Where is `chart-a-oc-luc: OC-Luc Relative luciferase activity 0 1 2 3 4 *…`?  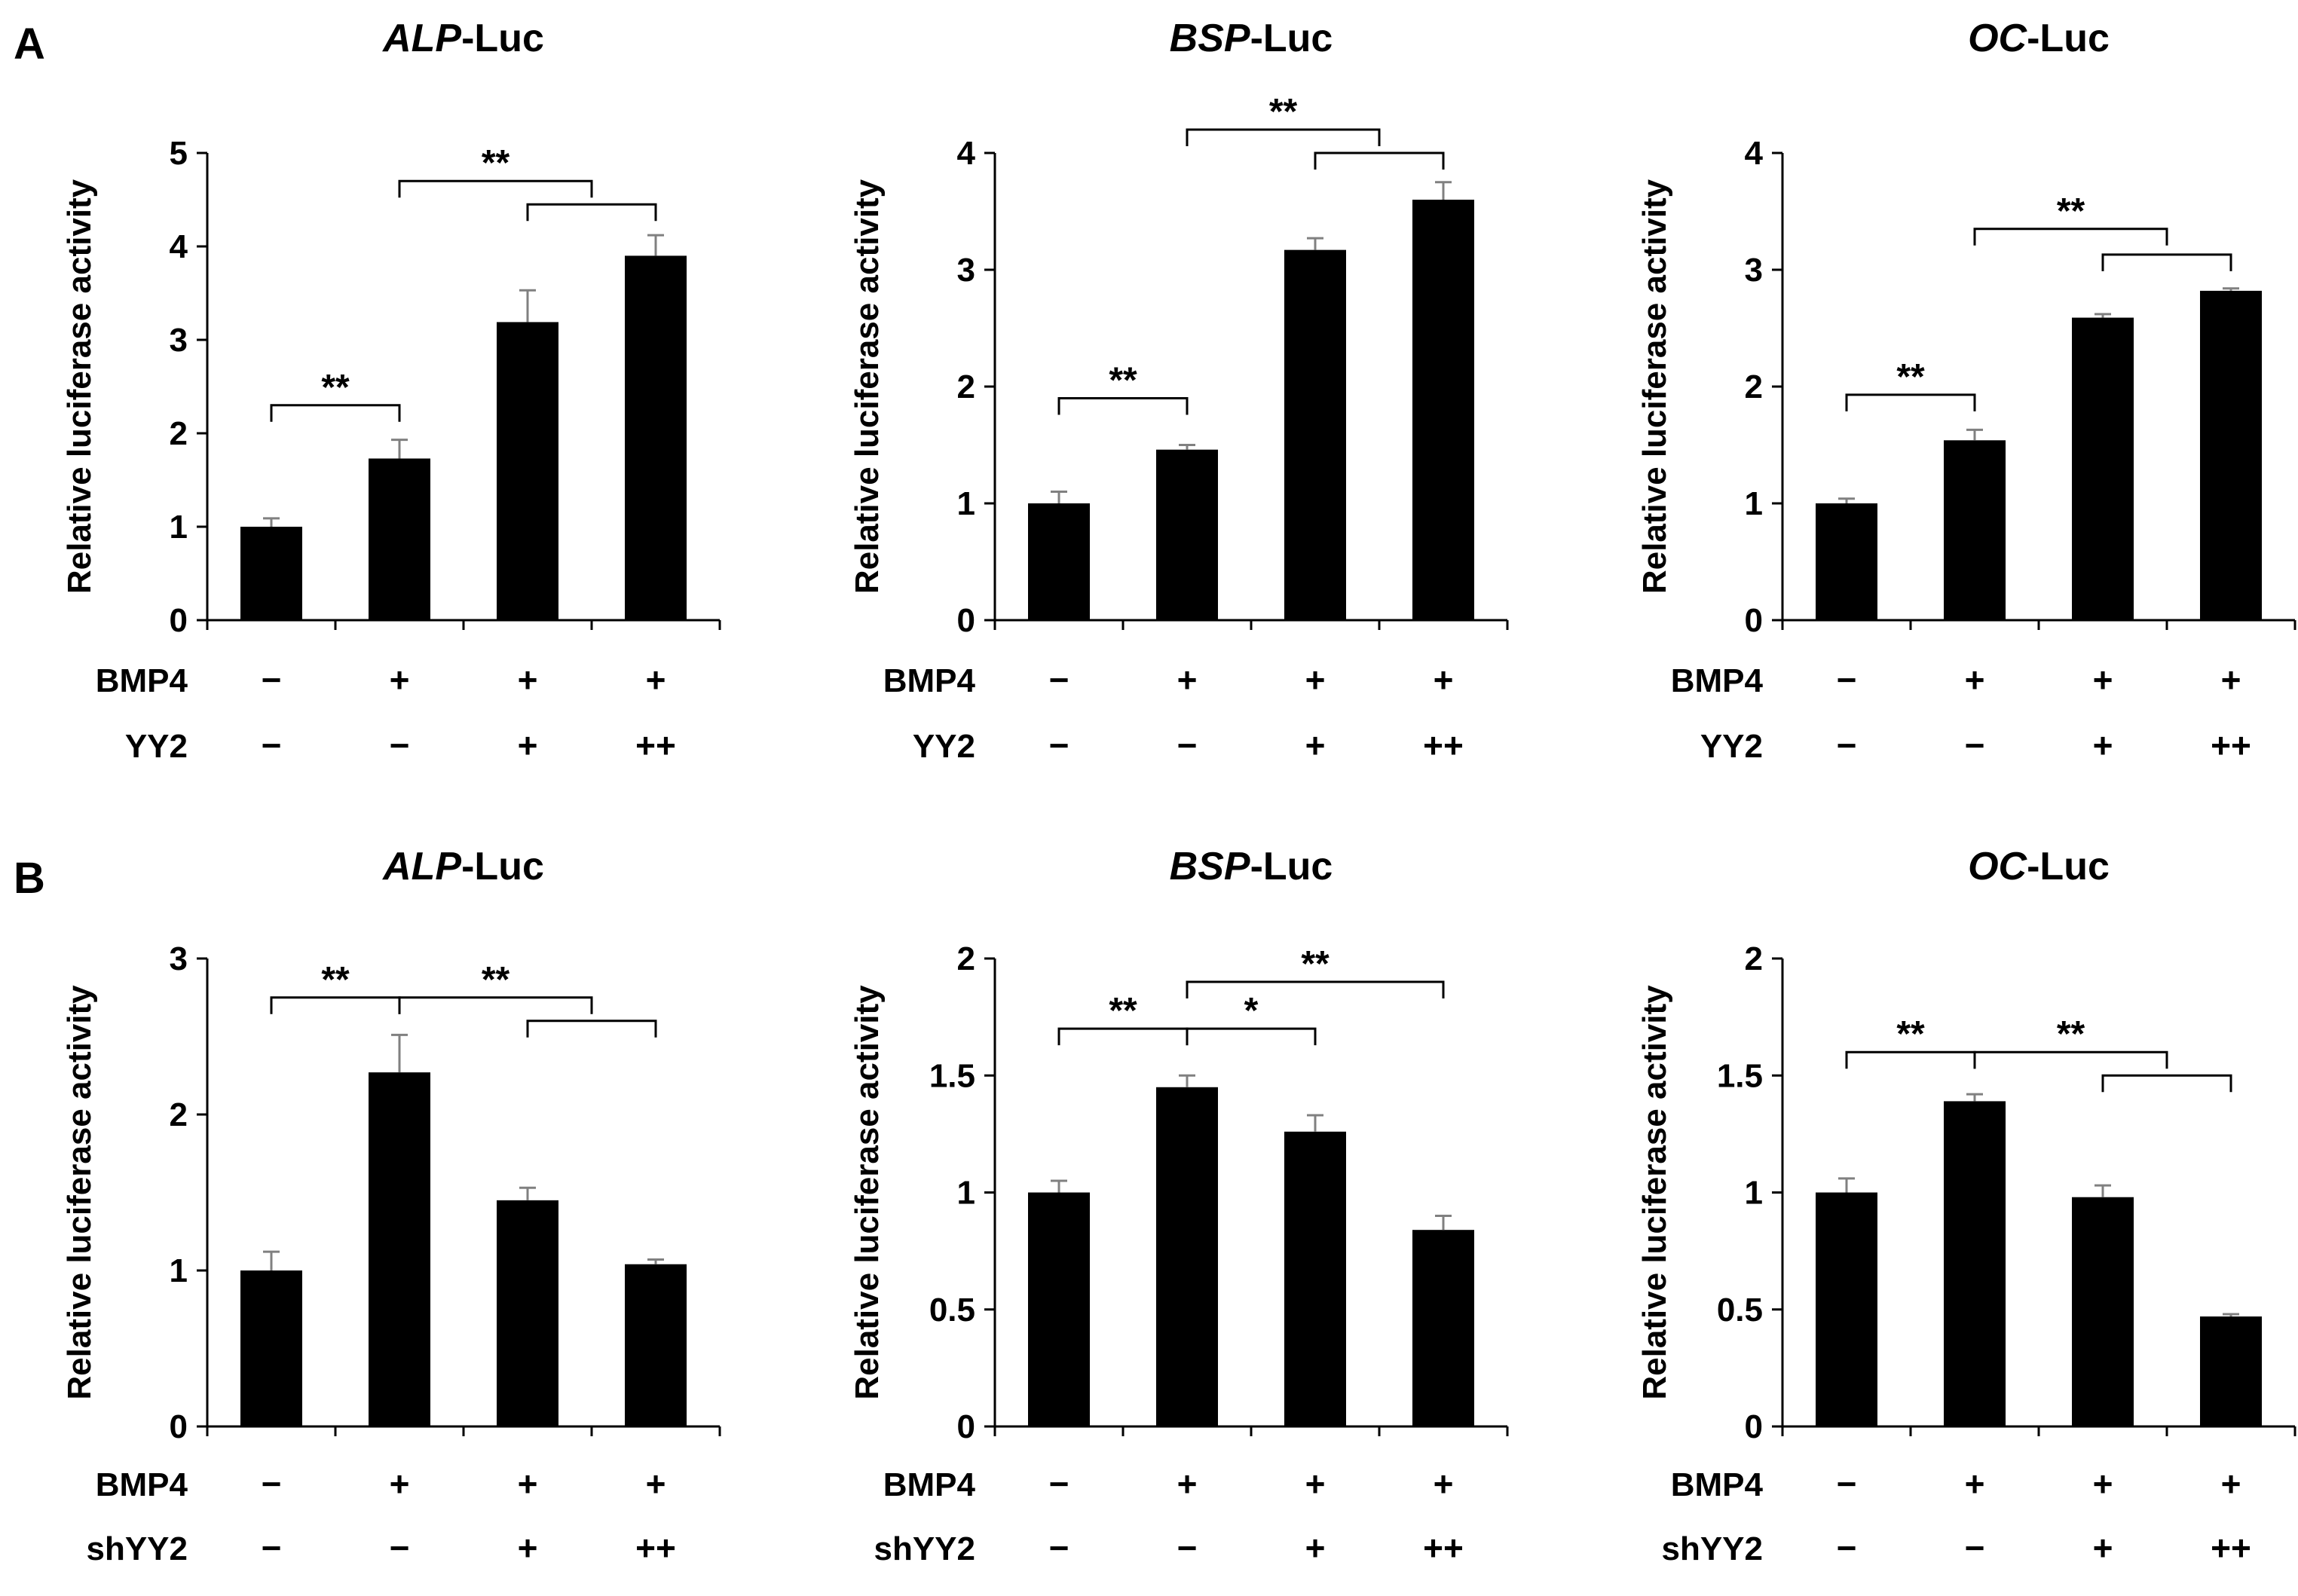
chart-a-oc-luc: OC-Luc Relative luciferase activity 0 1 2 3 4 *… is located at coordinates (1966, 391).